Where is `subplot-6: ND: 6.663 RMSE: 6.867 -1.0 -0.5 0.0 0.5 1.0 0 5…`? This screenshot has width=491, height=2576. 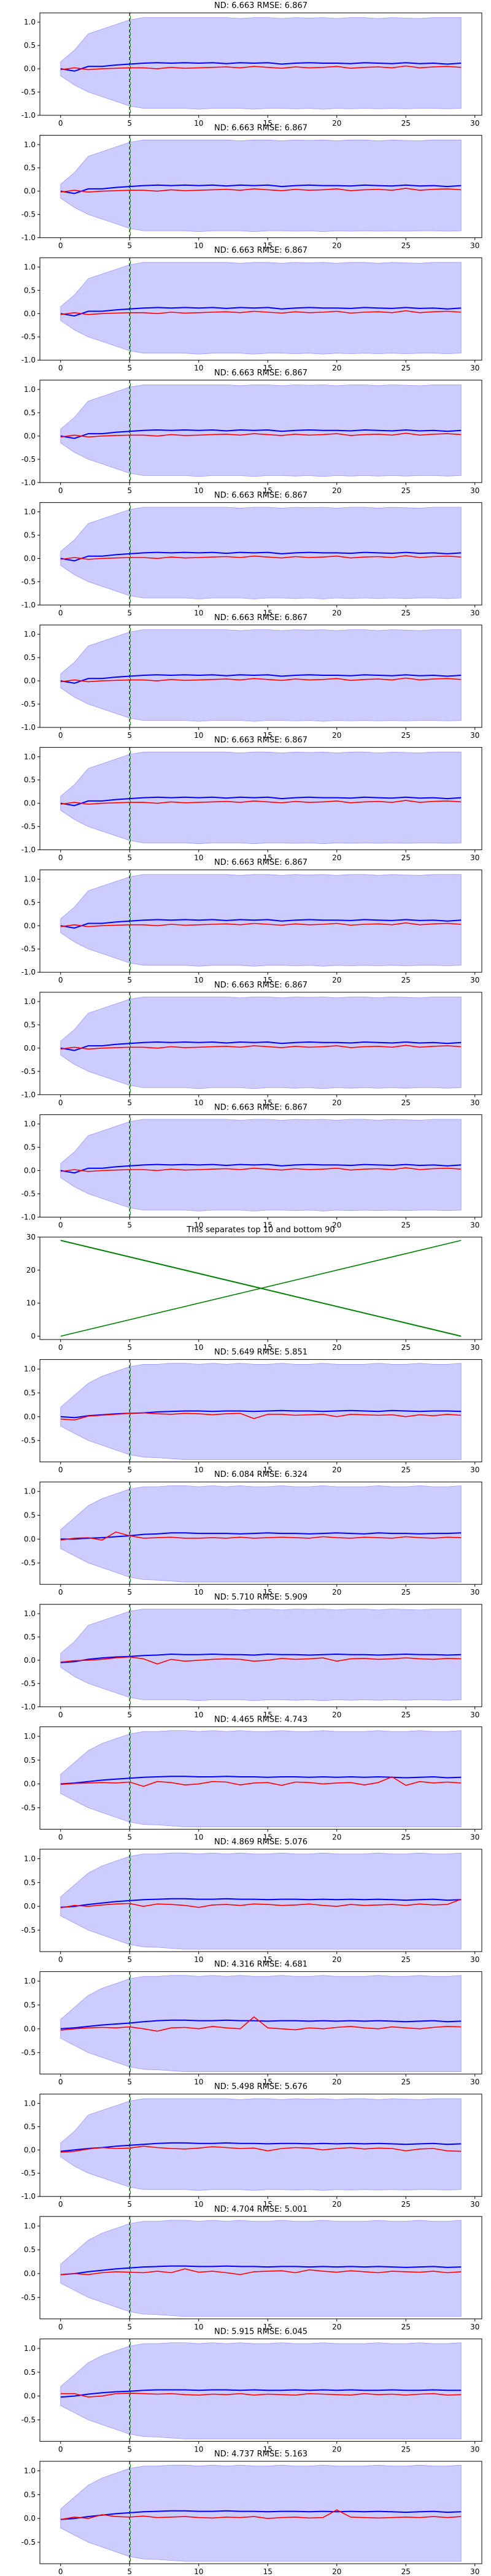 subplot-6: ND: 6.663 RMSE: 6.867 -1.0 -0.5 0.0 0.5 1.0 0 5… is located at coordinates (252, 676).